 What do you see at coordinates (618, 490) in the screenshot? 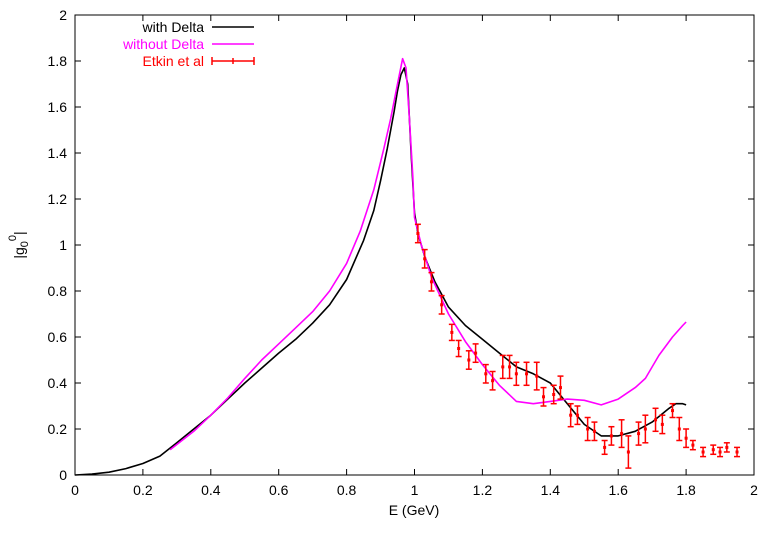
I see `x-tick-label: 1.6` at bounding box center [618, 490].